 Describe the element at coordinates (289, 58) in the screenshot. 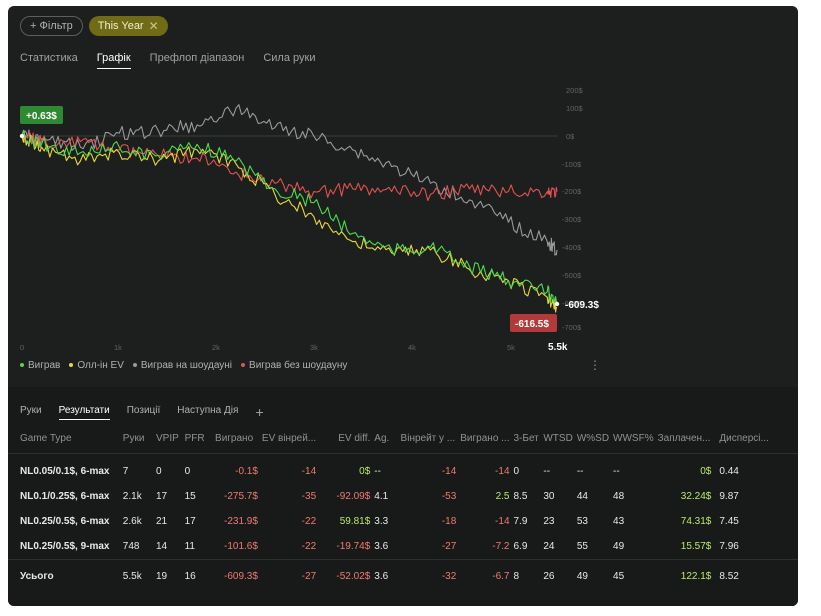

I see `tab-hand-strength: Сила руки` at that location.